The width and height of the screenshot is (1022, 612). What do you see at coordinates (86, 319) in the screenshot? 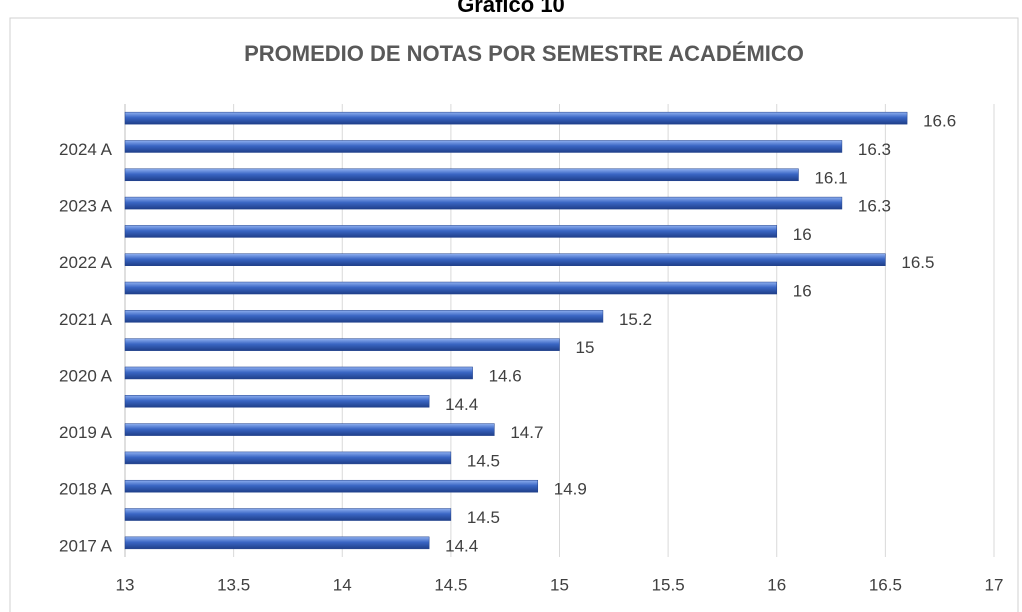
I see `y-tick-label: 2021 A` at bounding box center [86, 319].